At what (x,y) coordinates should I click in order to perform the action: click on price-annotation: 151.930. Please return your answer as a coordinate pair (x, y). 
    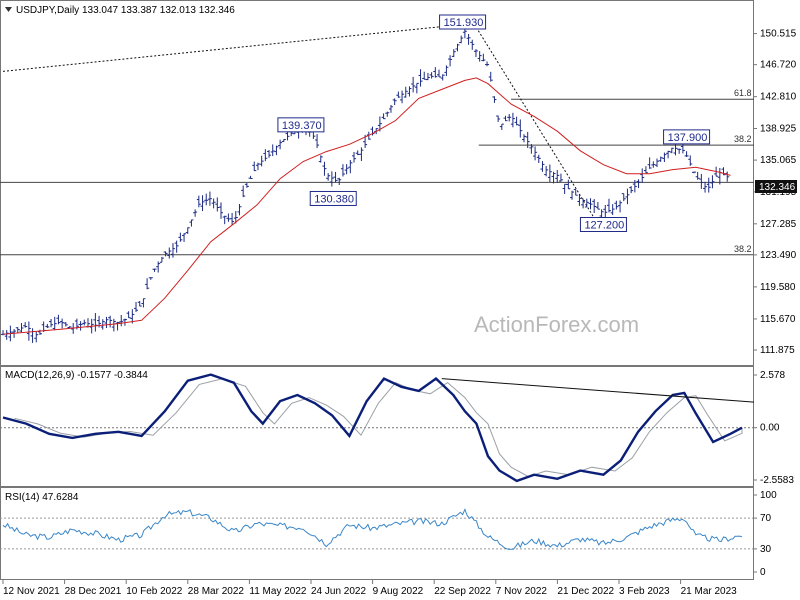
    Looking at the image, I should click on (463, 22).